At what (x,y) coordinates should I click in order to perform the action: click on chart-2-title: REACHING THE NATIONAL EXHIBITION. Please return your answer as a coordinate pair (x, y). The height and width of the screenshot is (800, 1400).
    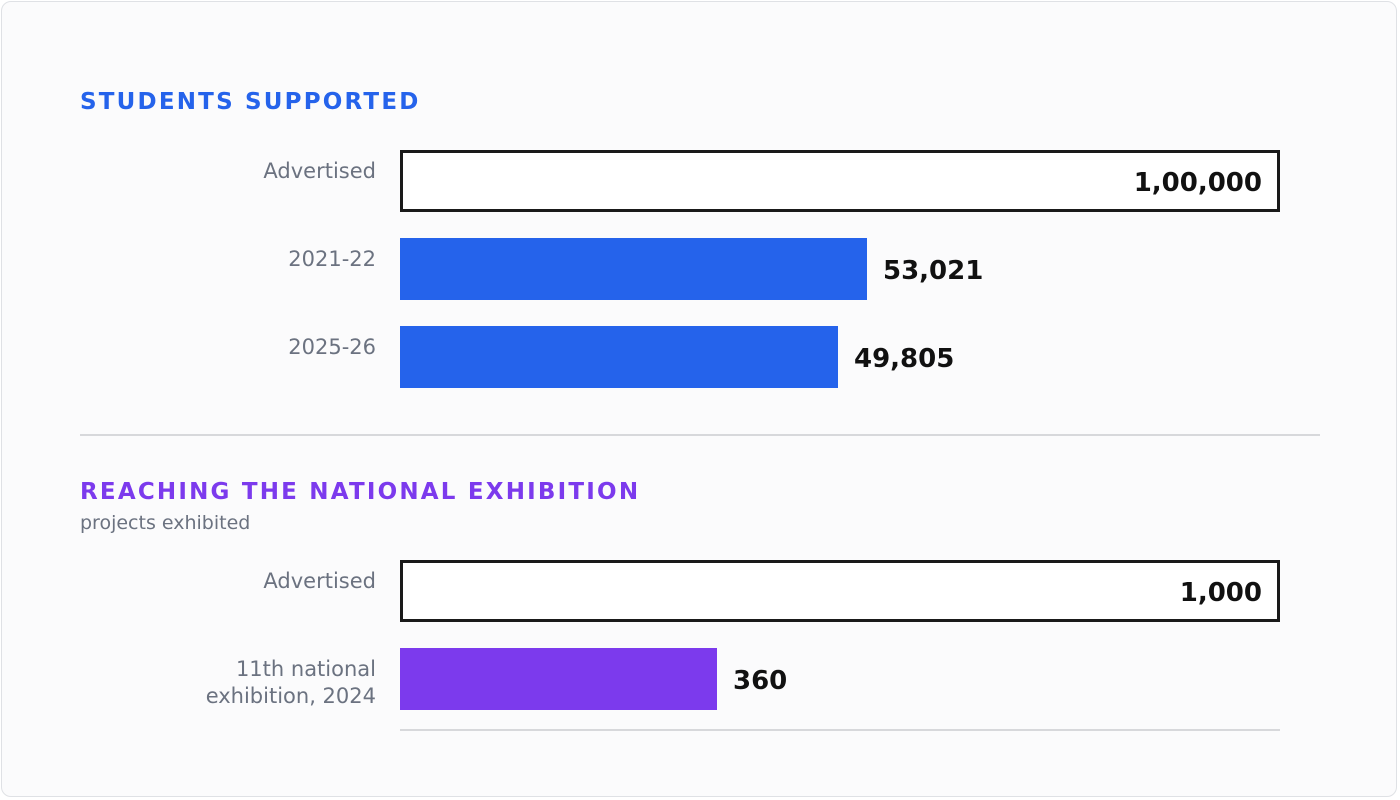
    Looking at the image, I should click on (360, 492).